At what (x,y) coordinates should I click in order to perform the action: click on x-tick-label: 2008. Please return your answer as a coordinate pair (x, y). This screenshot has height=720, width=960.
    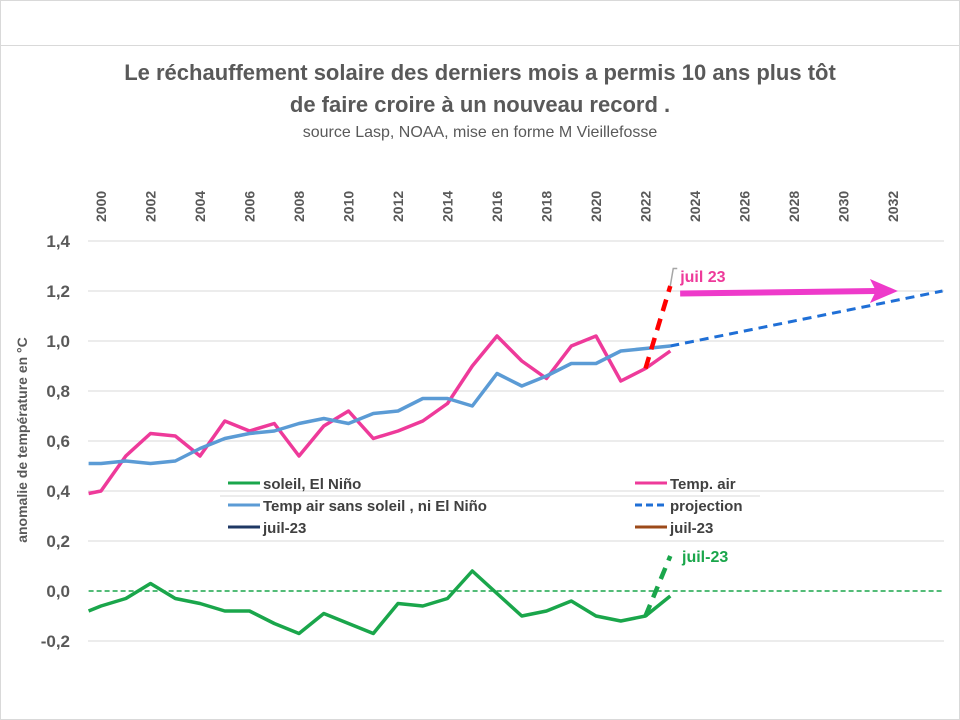
    Looking at the image, I should click on (299, 206).